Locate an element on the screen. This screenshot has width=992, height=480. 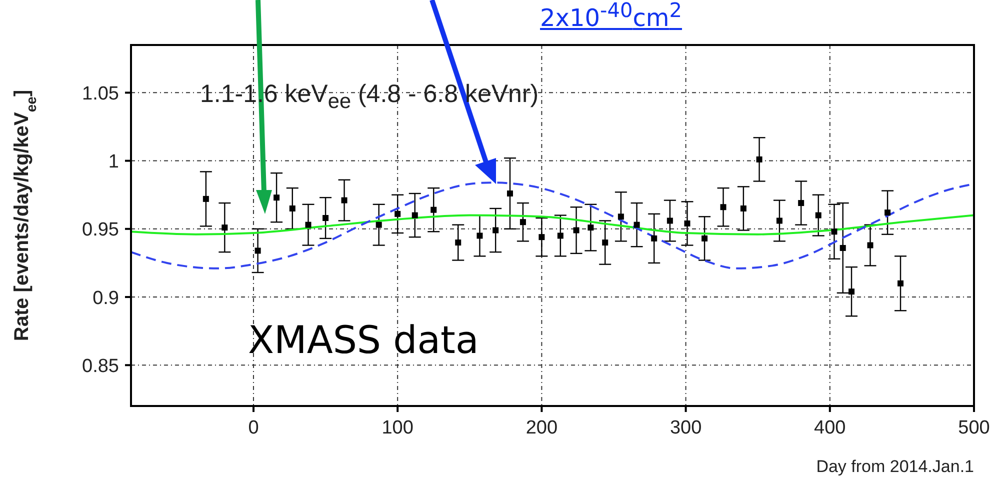
annotation: XMASS data is located at coordinates (363, 340).